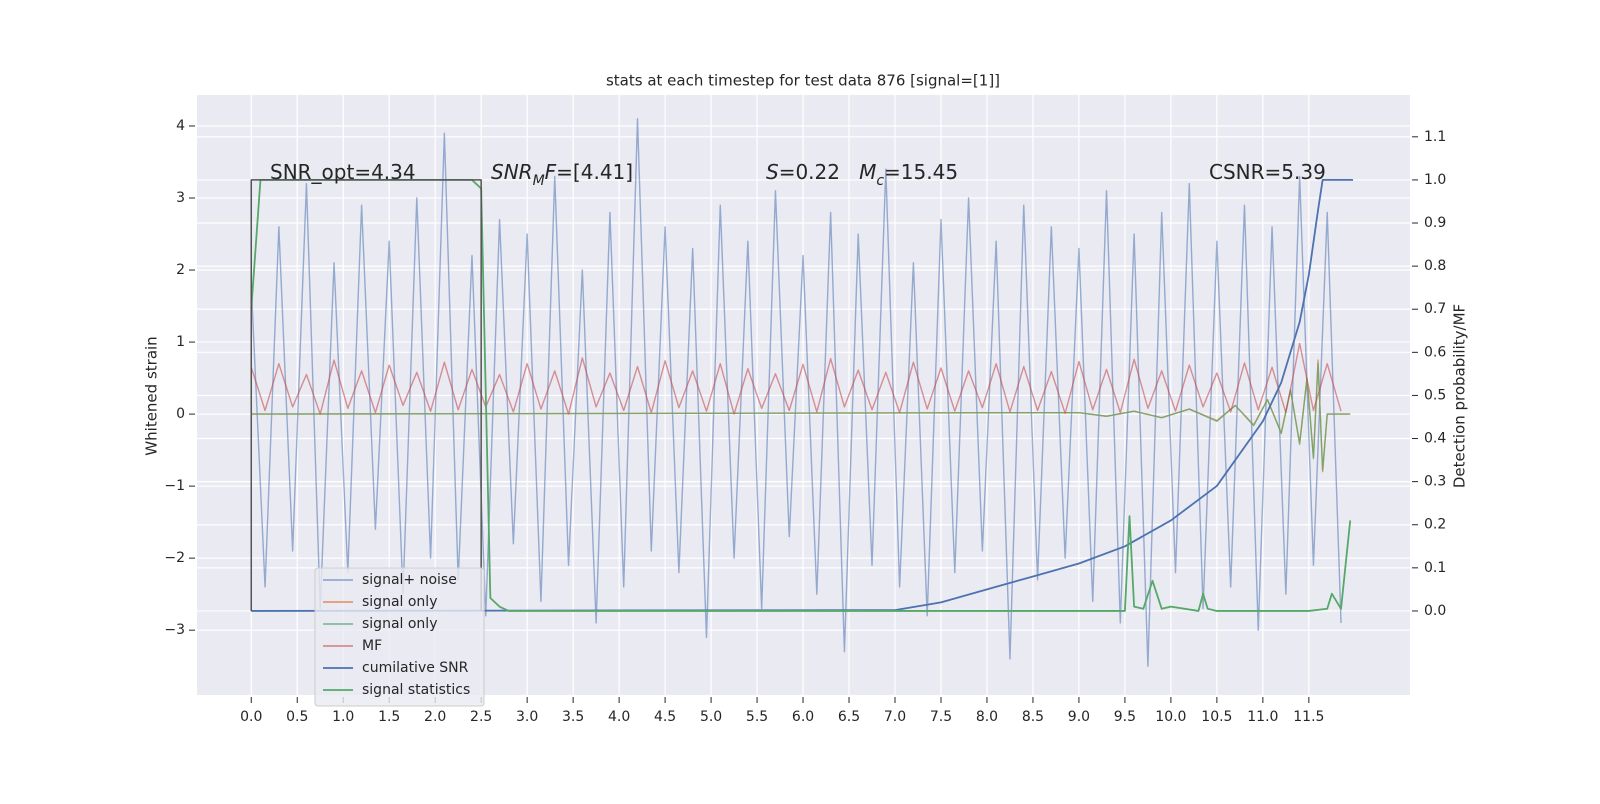 The height and width of the screenshot is (804, 1600). Describe the element at coordinates (551, 172) in the screenshot. I see `annotation-part: F` at that location.